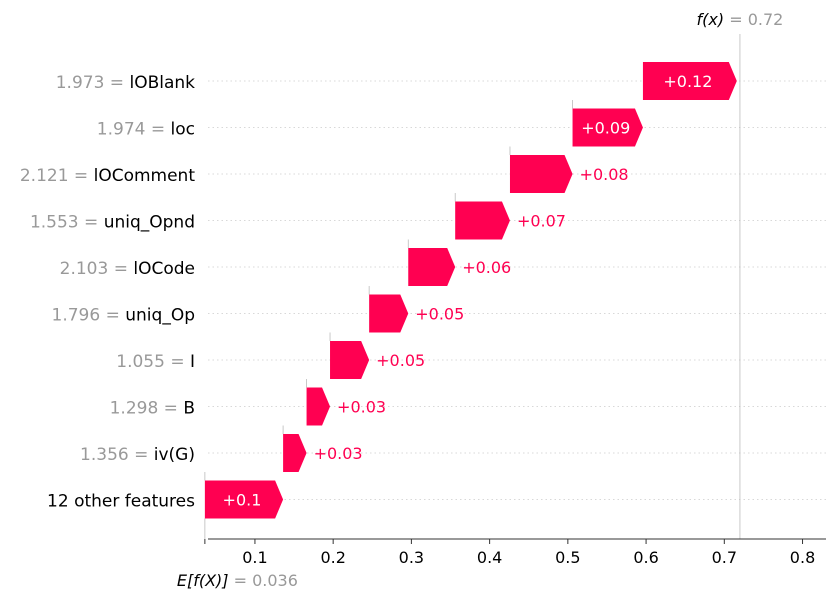 Image resolution: width=834 pixels, height=600 pixels. I want to click on feature-name: lOComment, so click(145, 176).